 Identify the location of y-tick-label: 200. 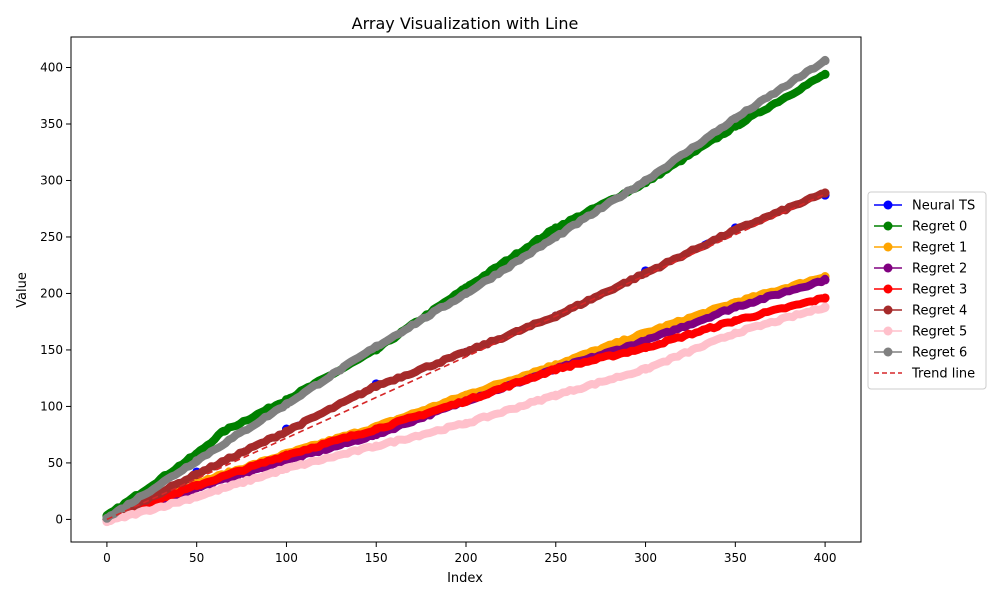
(51, 293).